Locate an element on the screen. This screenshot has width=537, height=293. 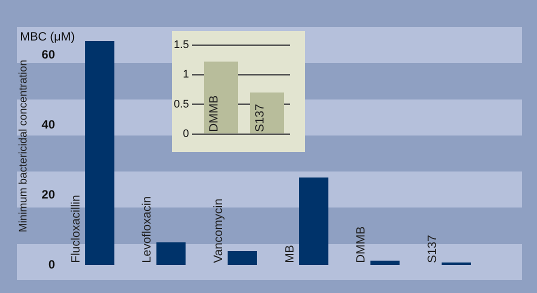
y-tick-label: 0.5 is located at coordinates (181, 104).